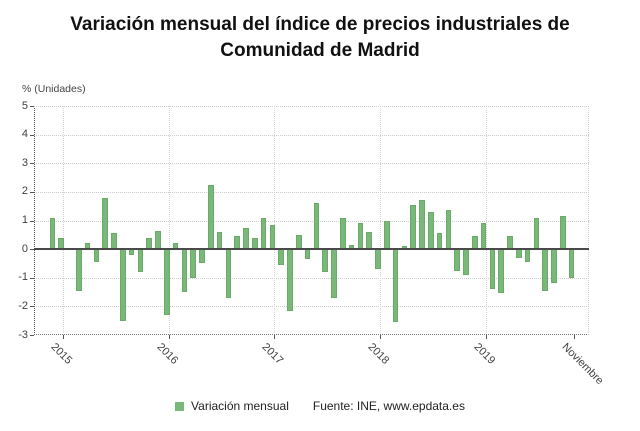 This screenshot has height=431, width=640. What do you see at coordinates (24, 220) in the screenshot?
I see `y-axis-label: 1` at bounding box center [24, 220].